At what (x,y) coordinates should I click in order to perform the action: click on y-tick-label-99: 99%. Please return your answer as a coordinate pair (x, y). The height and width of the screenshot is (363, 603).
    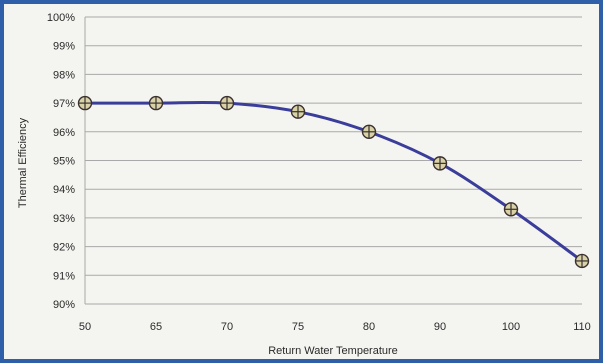
    Looking at the image, I should click on (64, 47).